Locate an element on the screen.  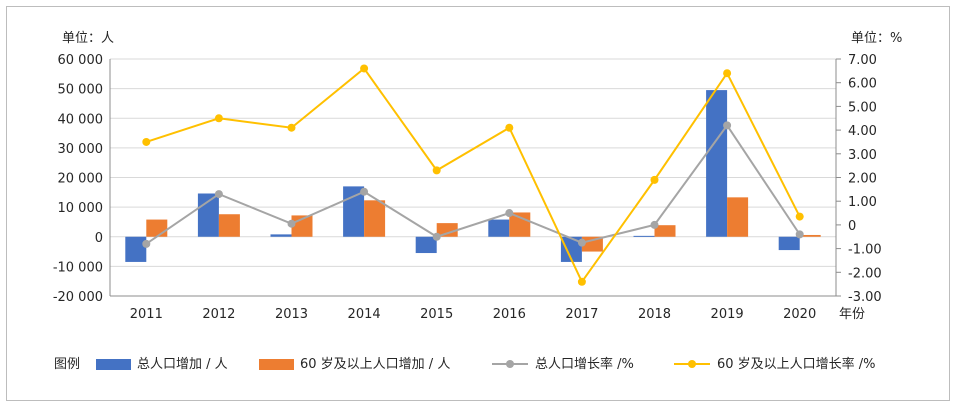
right-axis-unit: 单位：% is located at coordinates (876, 38).